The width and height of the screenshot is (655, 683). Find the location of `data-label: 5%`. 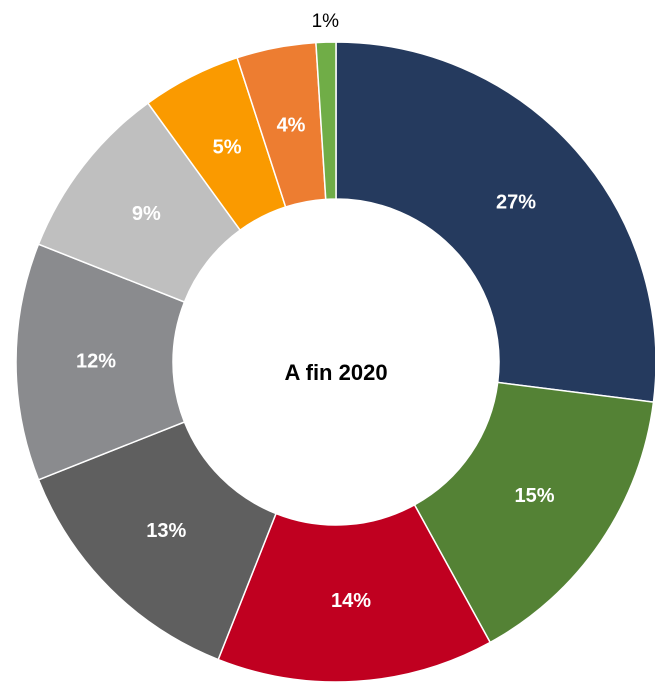

data-label: 5% is located at coordinates (227, 147).